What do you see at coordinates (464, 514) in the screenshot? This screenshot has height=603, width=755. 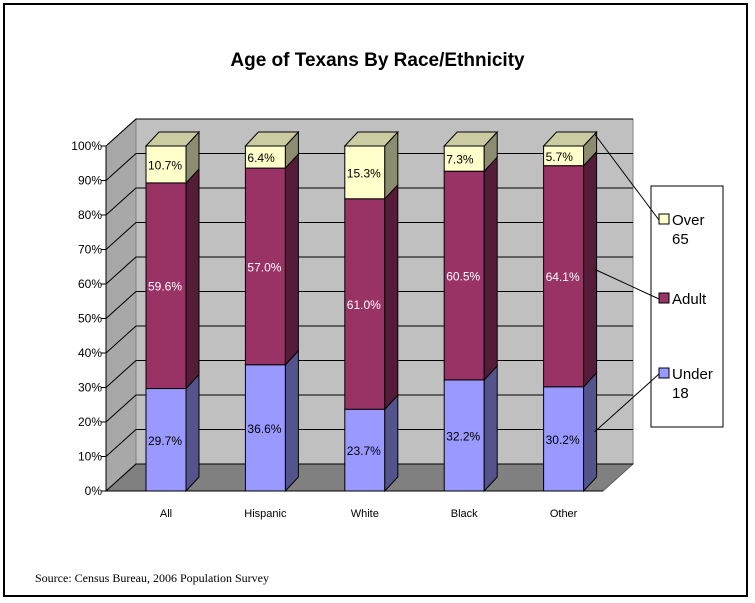 I see `x-tick-label: Black` at bounding box center [464, 514].